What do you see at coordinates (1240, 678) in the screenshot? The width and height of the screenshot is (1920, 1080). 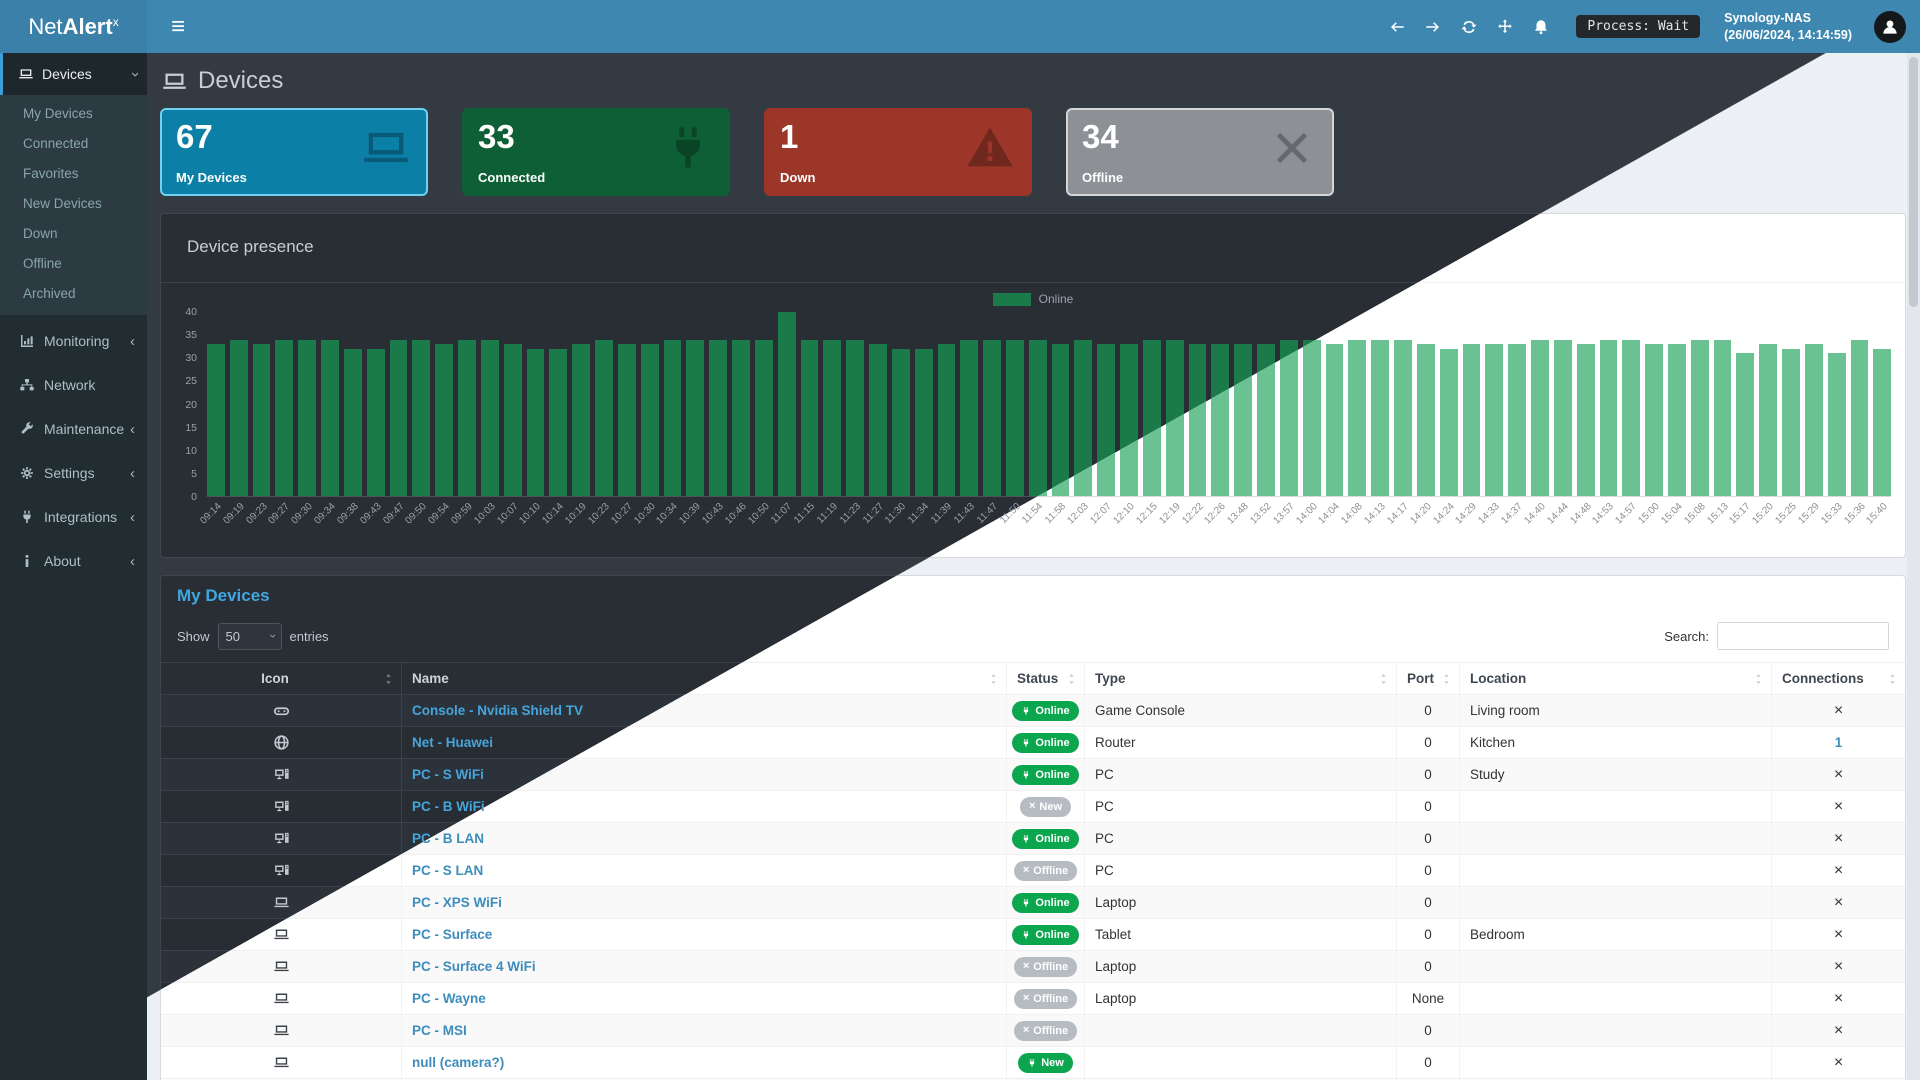 I see `column-header-type: Type` at bounding box center [1240, 678].